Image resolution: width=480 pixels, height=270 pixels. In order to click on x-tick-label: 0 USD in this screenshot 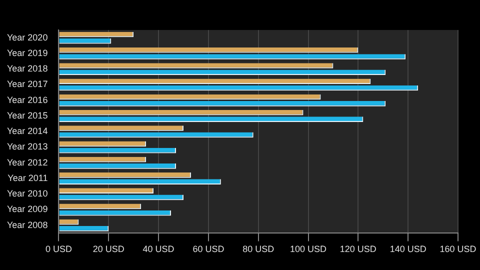, I will do `click(58, 249)`.